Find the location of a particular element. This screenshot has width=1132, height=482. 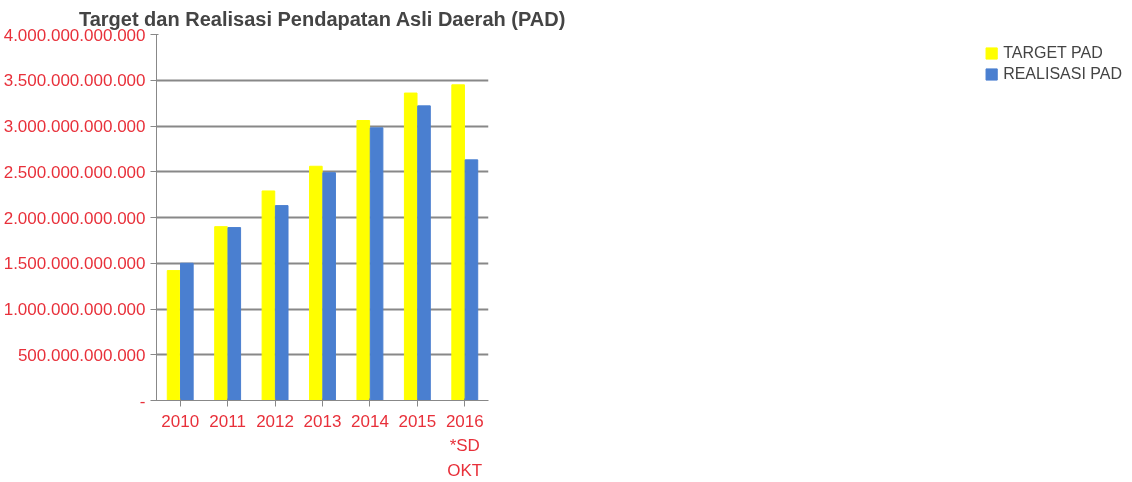

y-tick-label: - is located at coordinates (142, 401).